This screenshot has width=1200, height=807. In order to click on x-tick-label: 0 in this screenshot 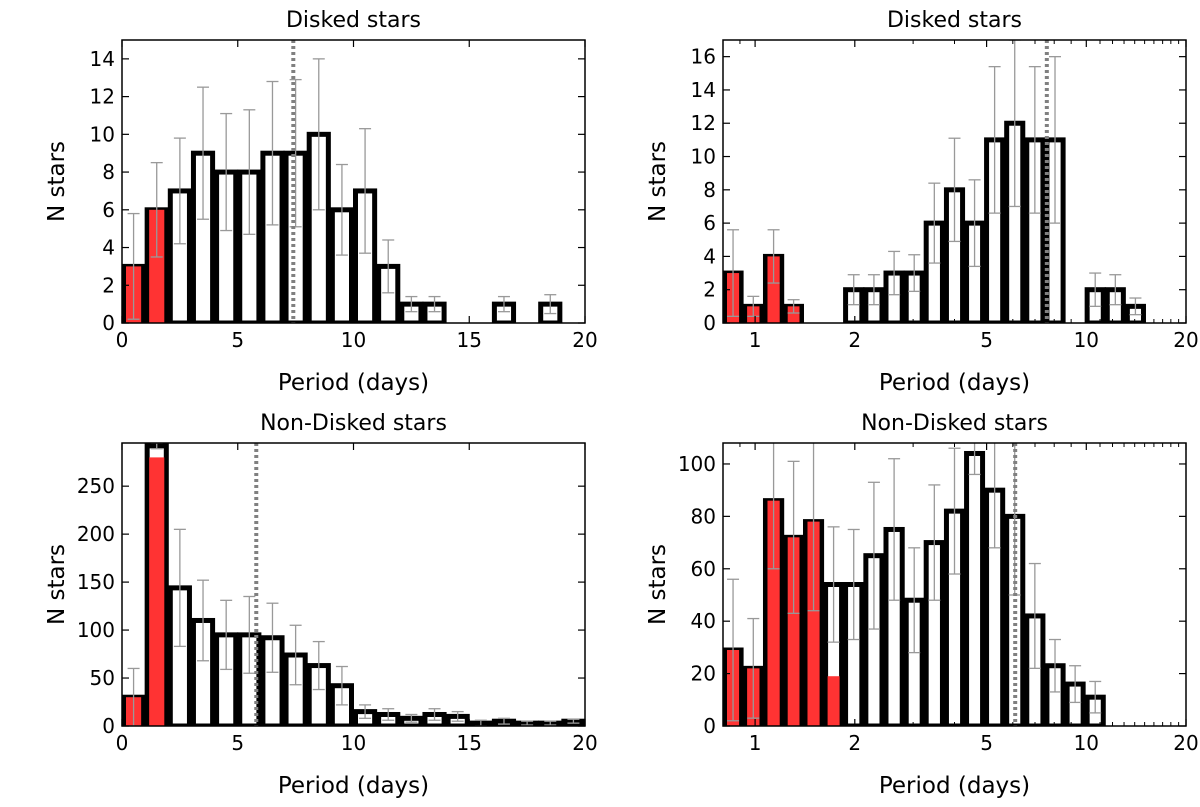, I will do `click(122, 340)`.